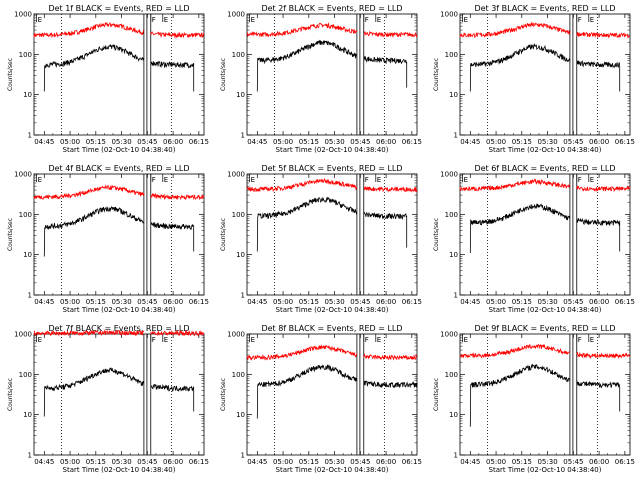 The width and height of the screenshot is (640, 480). Describe the element at coordinates (544, 168) in the screenshot. I see `panel-title: Det 6f BLACK = Events, RED = LLD` at that location.